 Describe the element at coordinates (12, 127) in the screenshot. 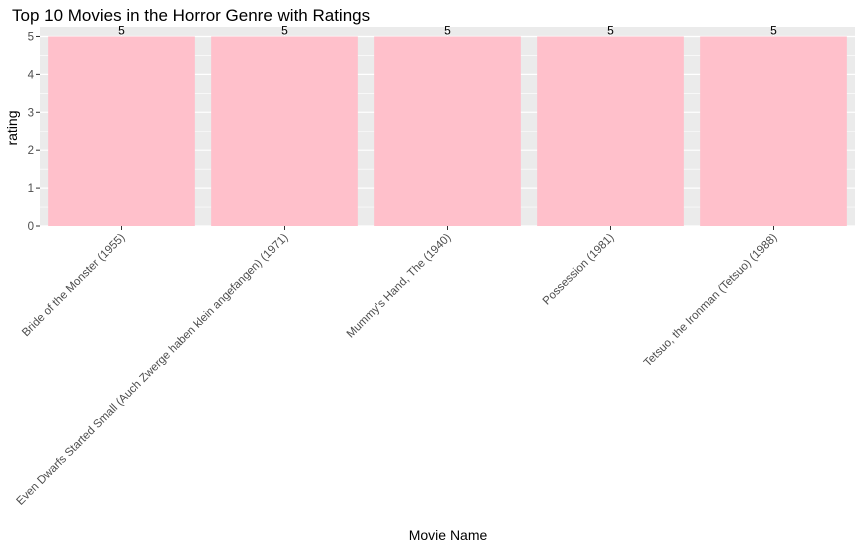

I see `y-axis-title: rating` at that location.